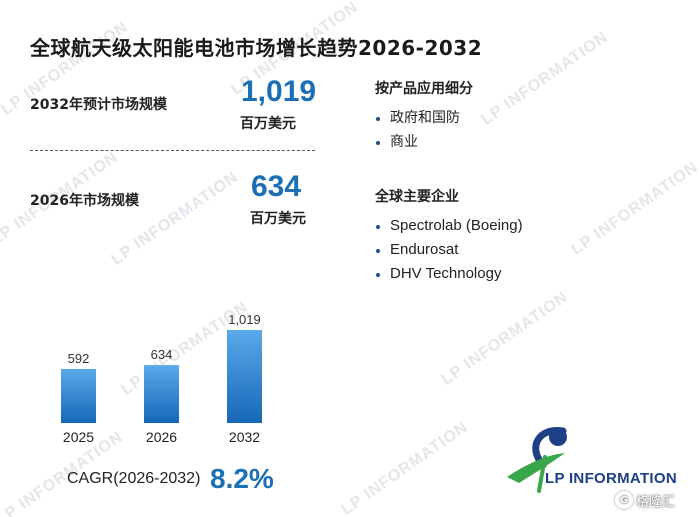 This screenshot has height=517, width=700. Describe the element at coordinates (134, 478) in the screenshot. I see `cagr-label: CAGR(2026-2032)` at that location.